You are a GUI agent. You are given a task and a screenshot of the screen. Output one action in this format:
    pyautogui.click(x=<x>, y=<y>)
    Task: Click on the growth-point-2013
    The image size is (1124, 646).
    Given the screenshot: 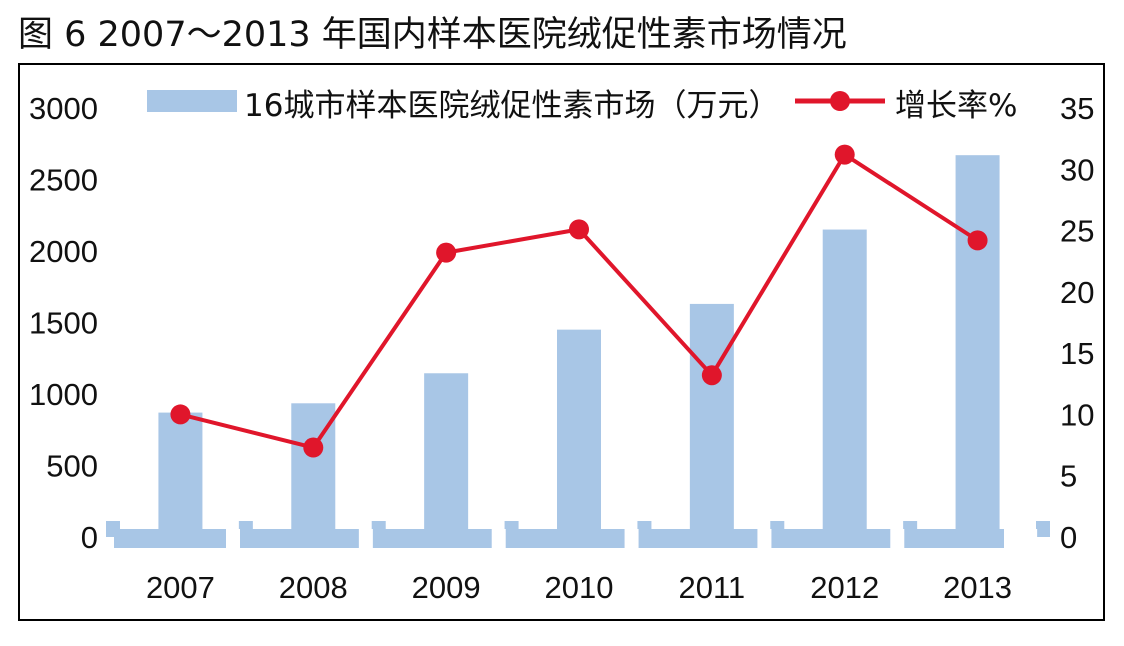 What is the action you would take?
    pyautogui.click(x=977, y=240)
    